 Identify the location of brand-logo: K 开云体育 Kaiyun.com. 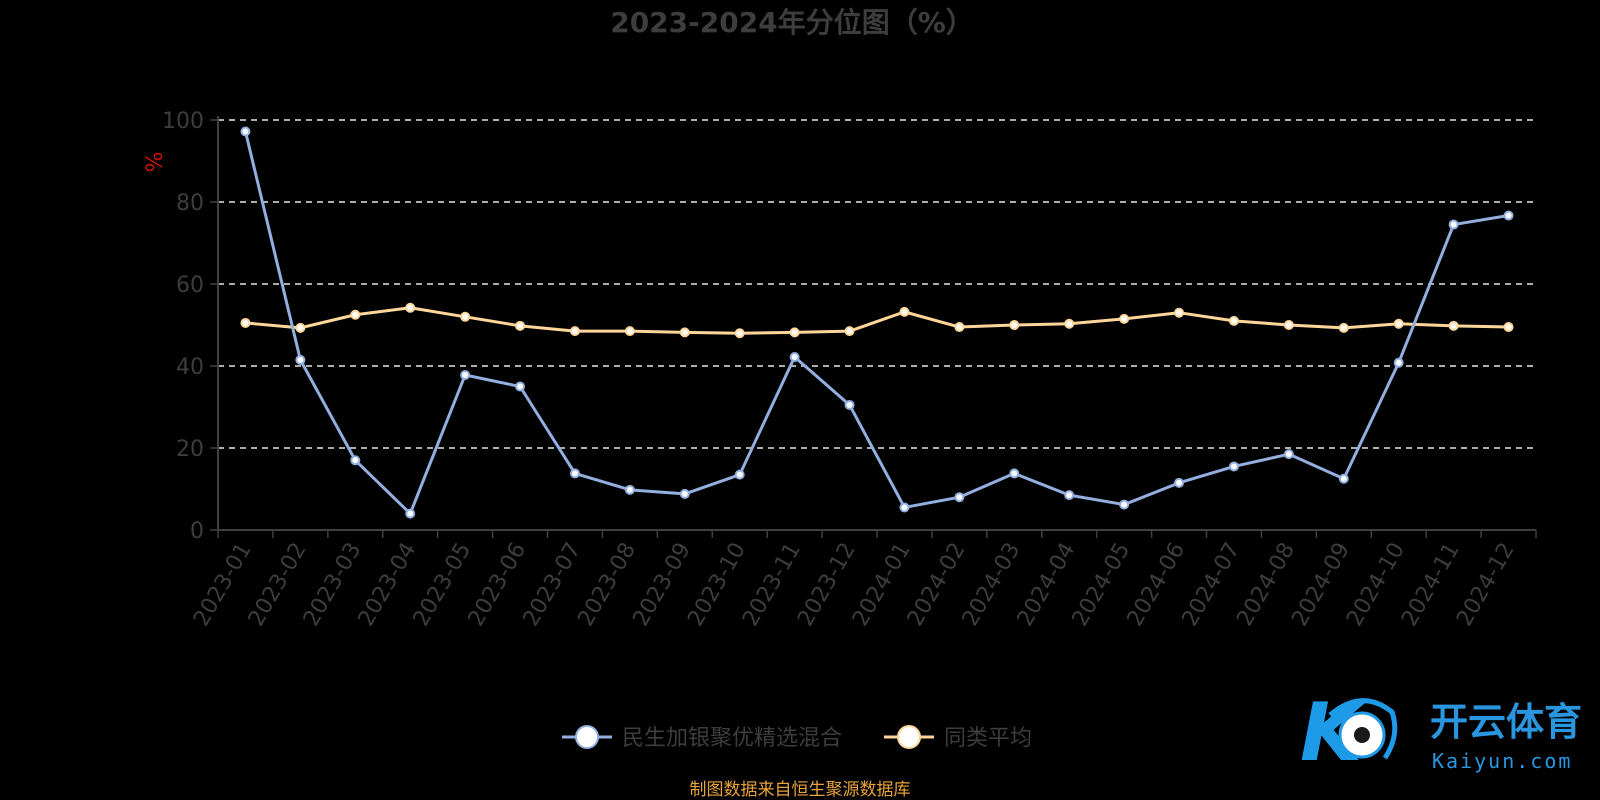
(1441, 732).